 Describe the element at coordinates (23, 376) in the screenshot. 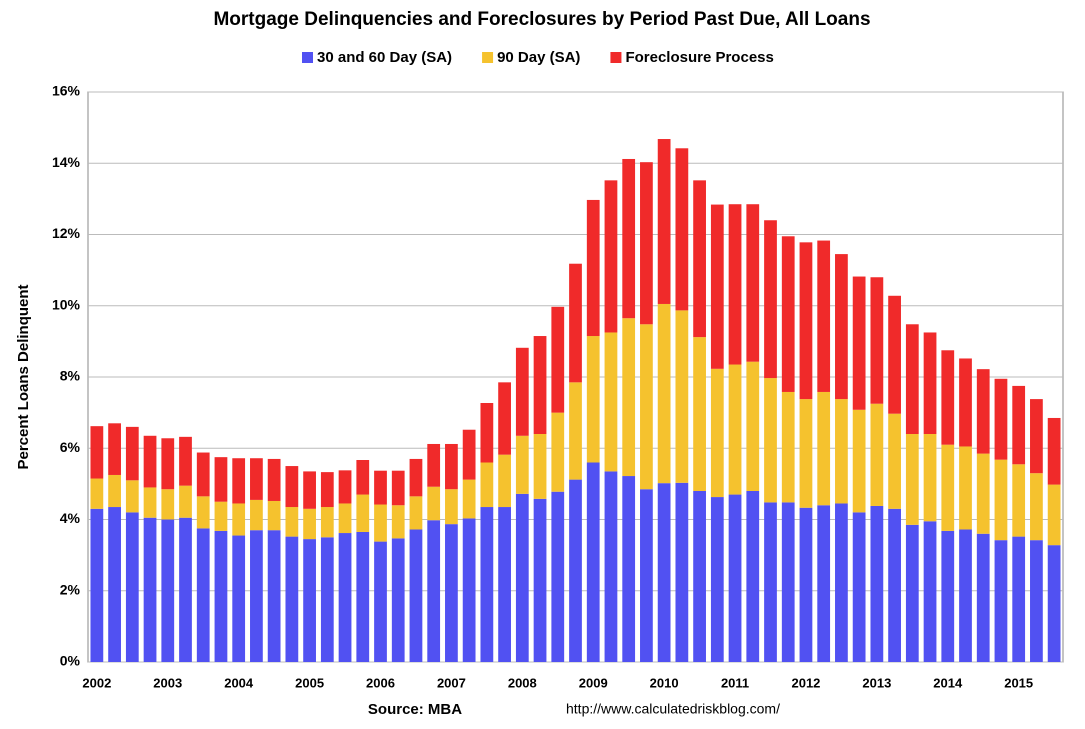

I see `y-axis-label: Percent Loans Delinquent` at that location.